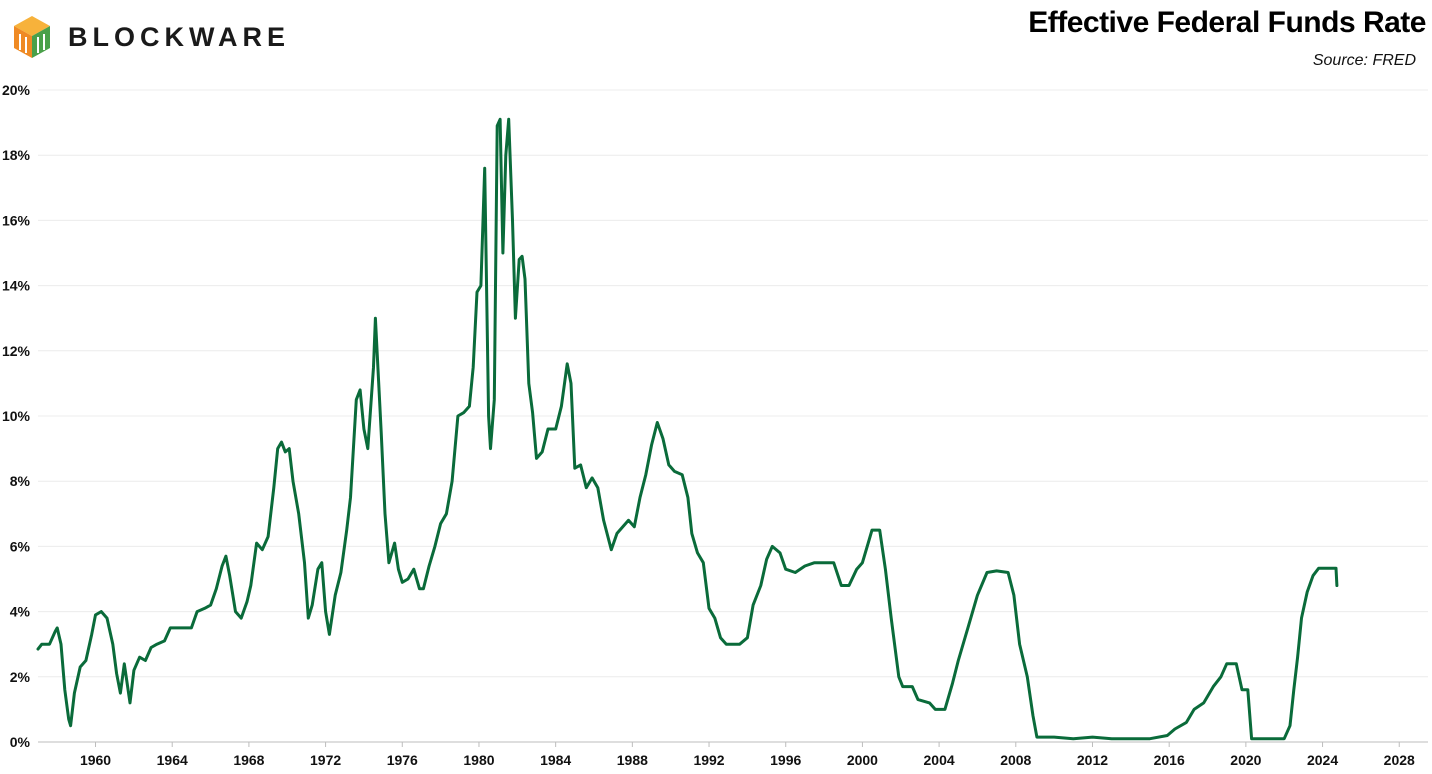 Image resolution: width=1432 pixels, height=774 pixels. I want to click on x-tick-label: 2016, so click(1169, 760).